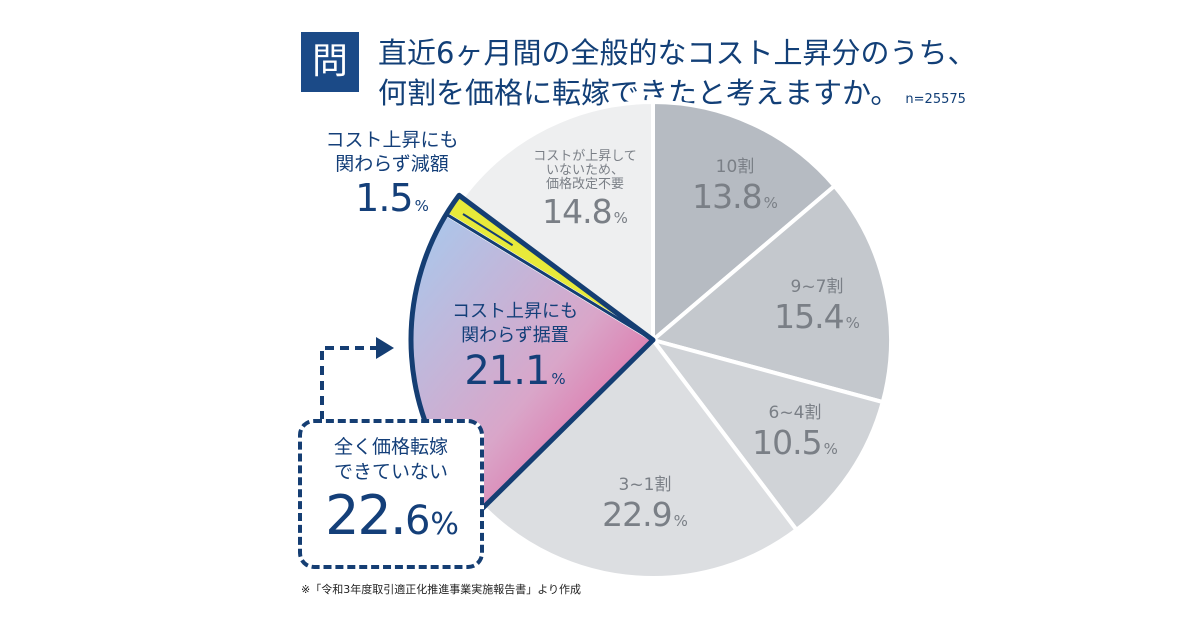 This screenshot has width=1200, height=630. I want to click on reduced-leader-line, so click(488, 230).